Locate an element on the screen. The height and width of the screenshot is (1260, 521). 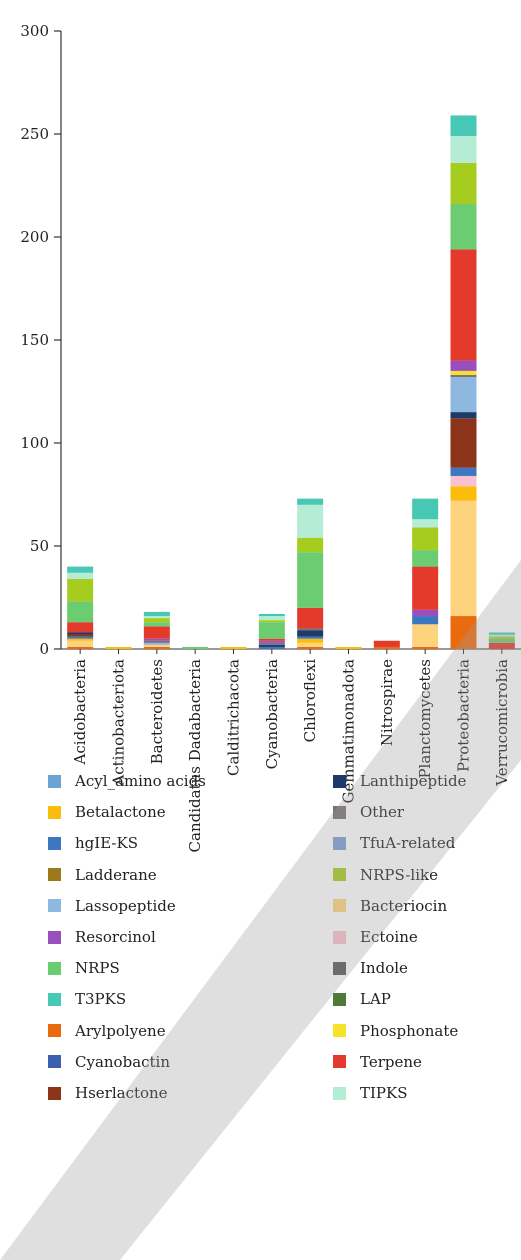
x-tick-label: Acidobacteria is located at coordinates (80, 712).